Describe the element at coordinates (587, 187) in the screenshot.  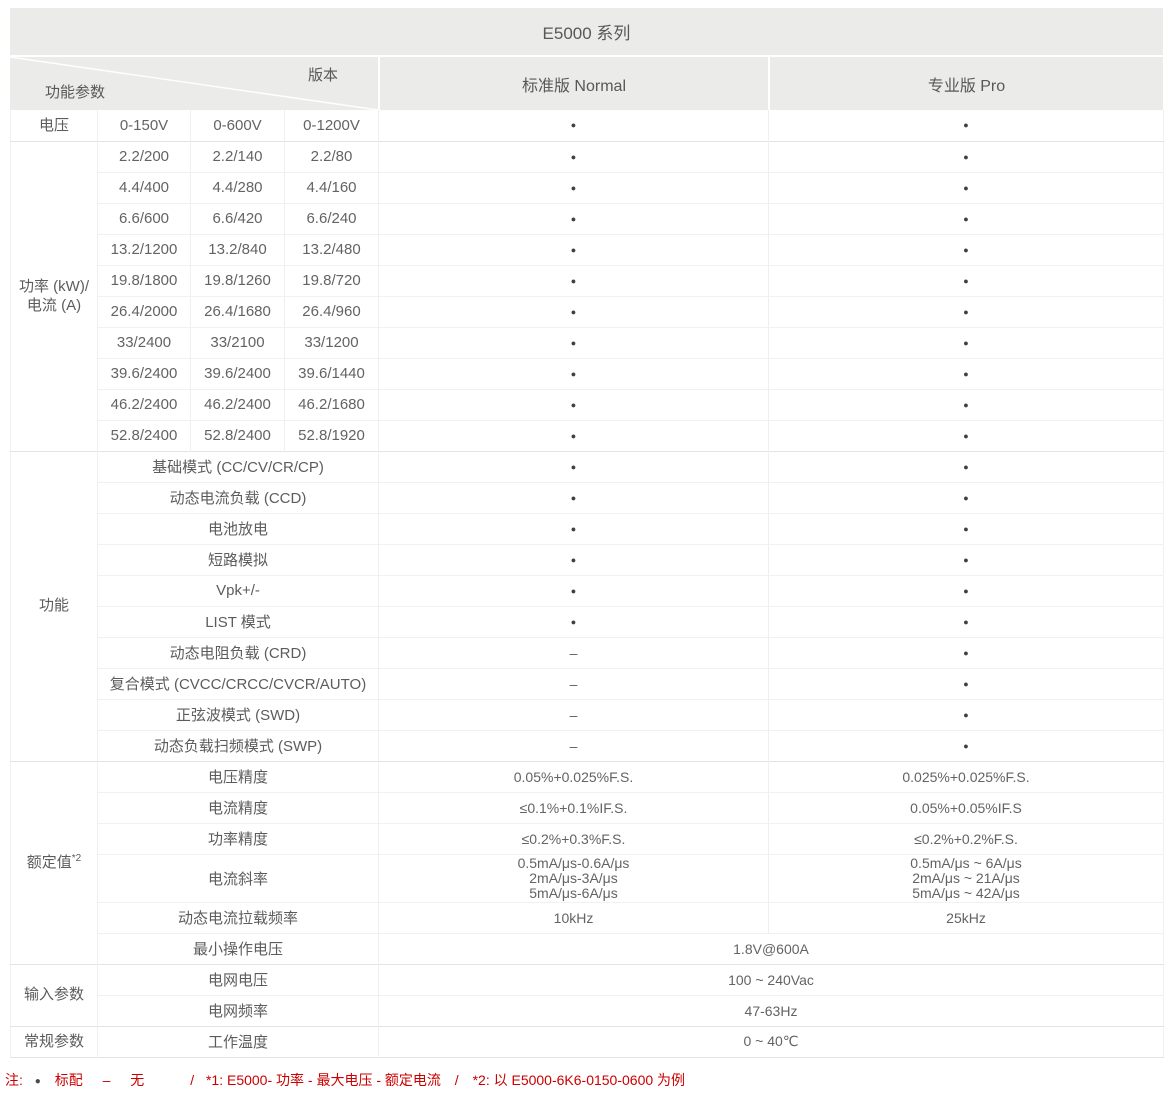
I see `table-row-power-current-1: 4.4/400 4.4/280 4.4/160 ● ●` at that location.